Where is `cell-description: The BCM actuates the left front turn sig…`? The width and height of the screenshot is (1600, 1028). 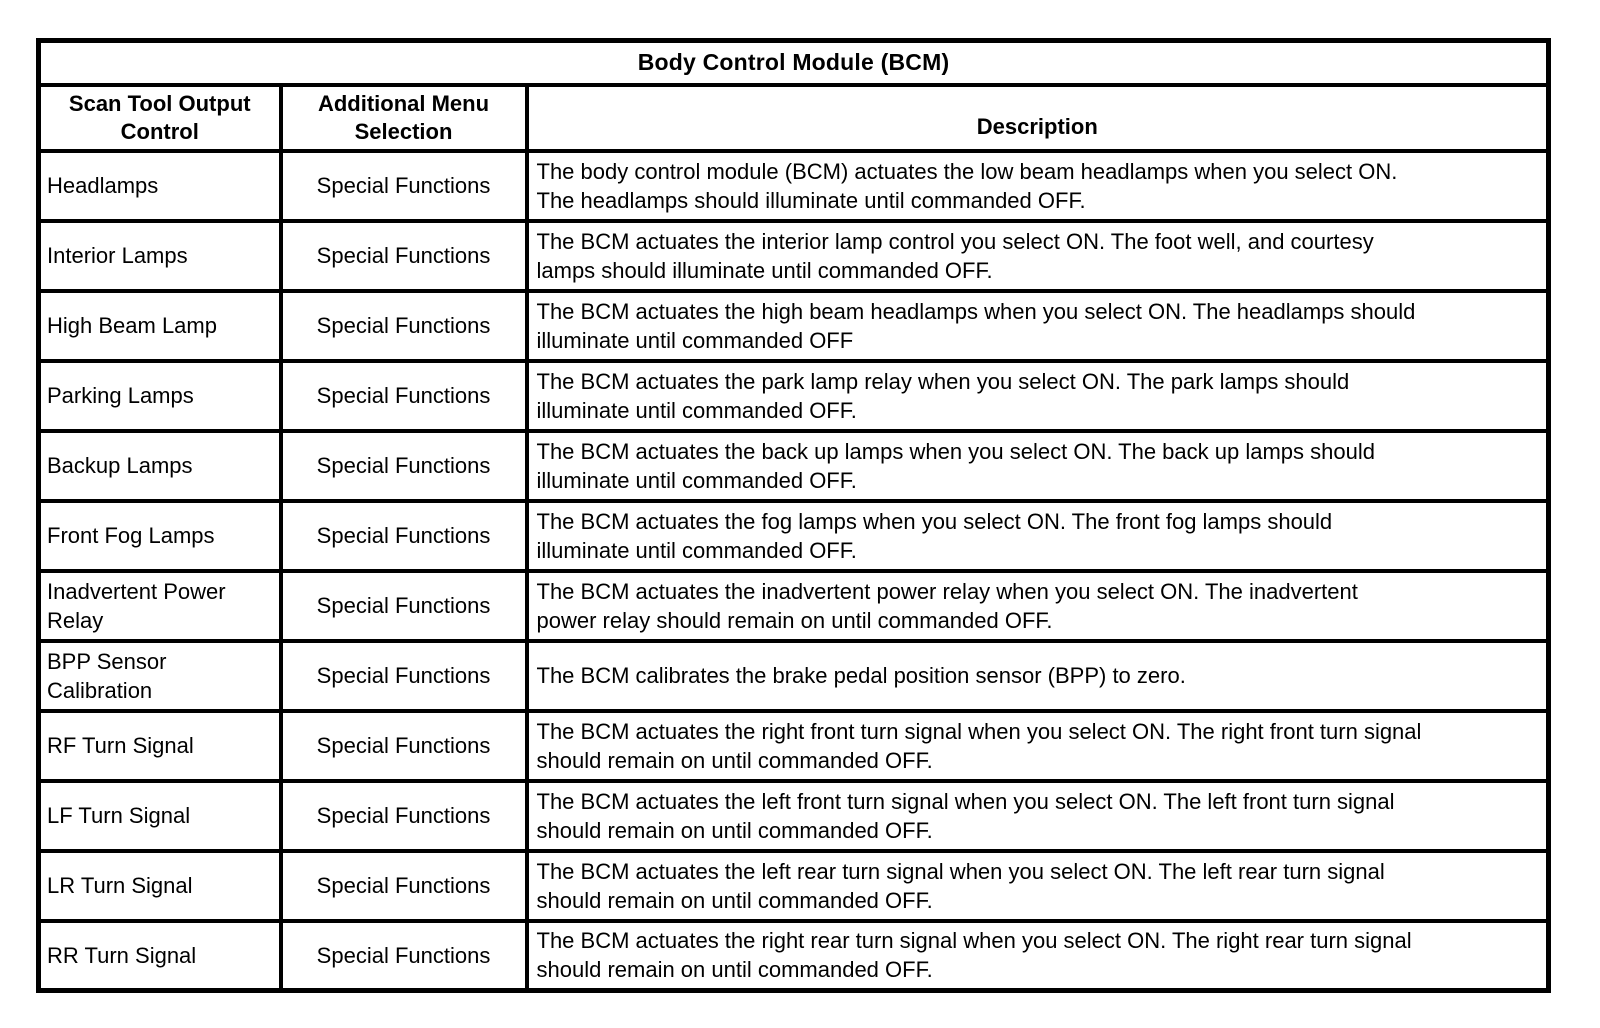 cell-description: The BCM actuates the left front turn sig… is located at coordinates (1037, 815).